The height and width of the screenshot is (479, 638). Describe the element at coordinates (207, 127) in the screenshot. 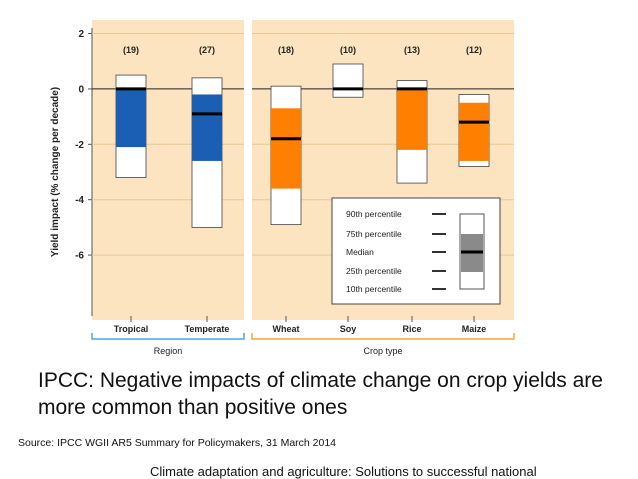

I see `box-inner-temperate` at that location.